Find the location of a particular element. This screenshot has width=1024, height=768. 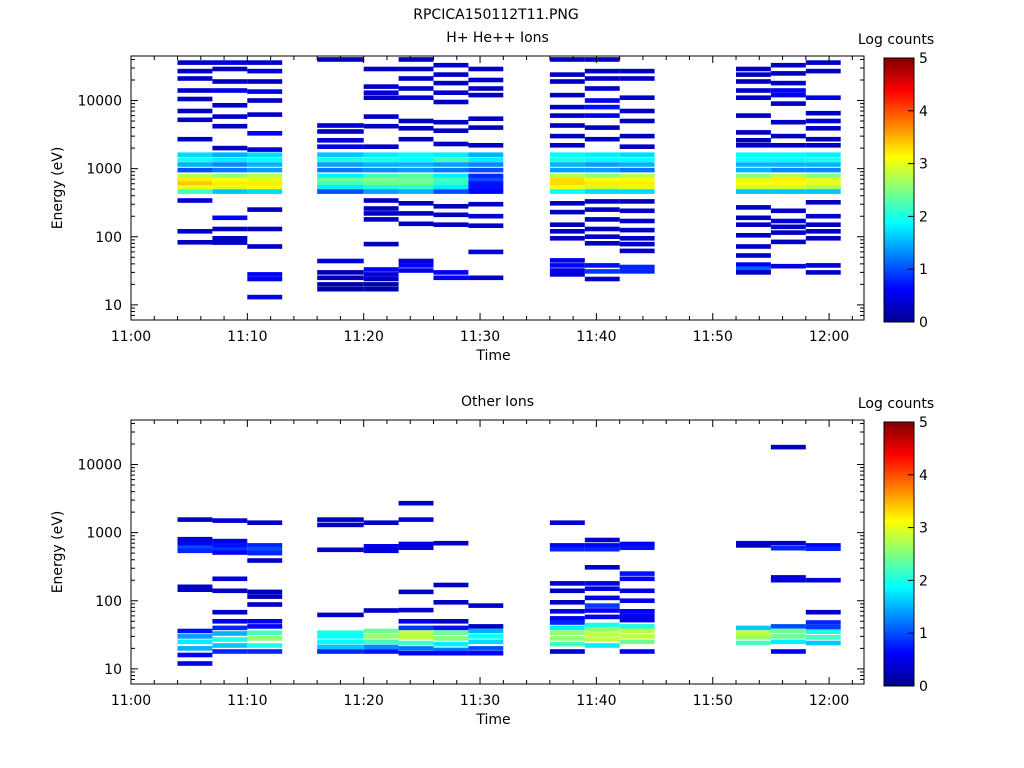

colorbar-tick-label: 3 is located at coordinates (923, 165).